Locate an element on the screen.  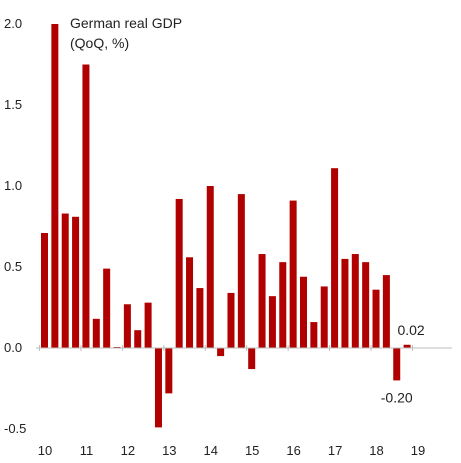
x-tick-label: 12 is located at coordinates (128, 450).